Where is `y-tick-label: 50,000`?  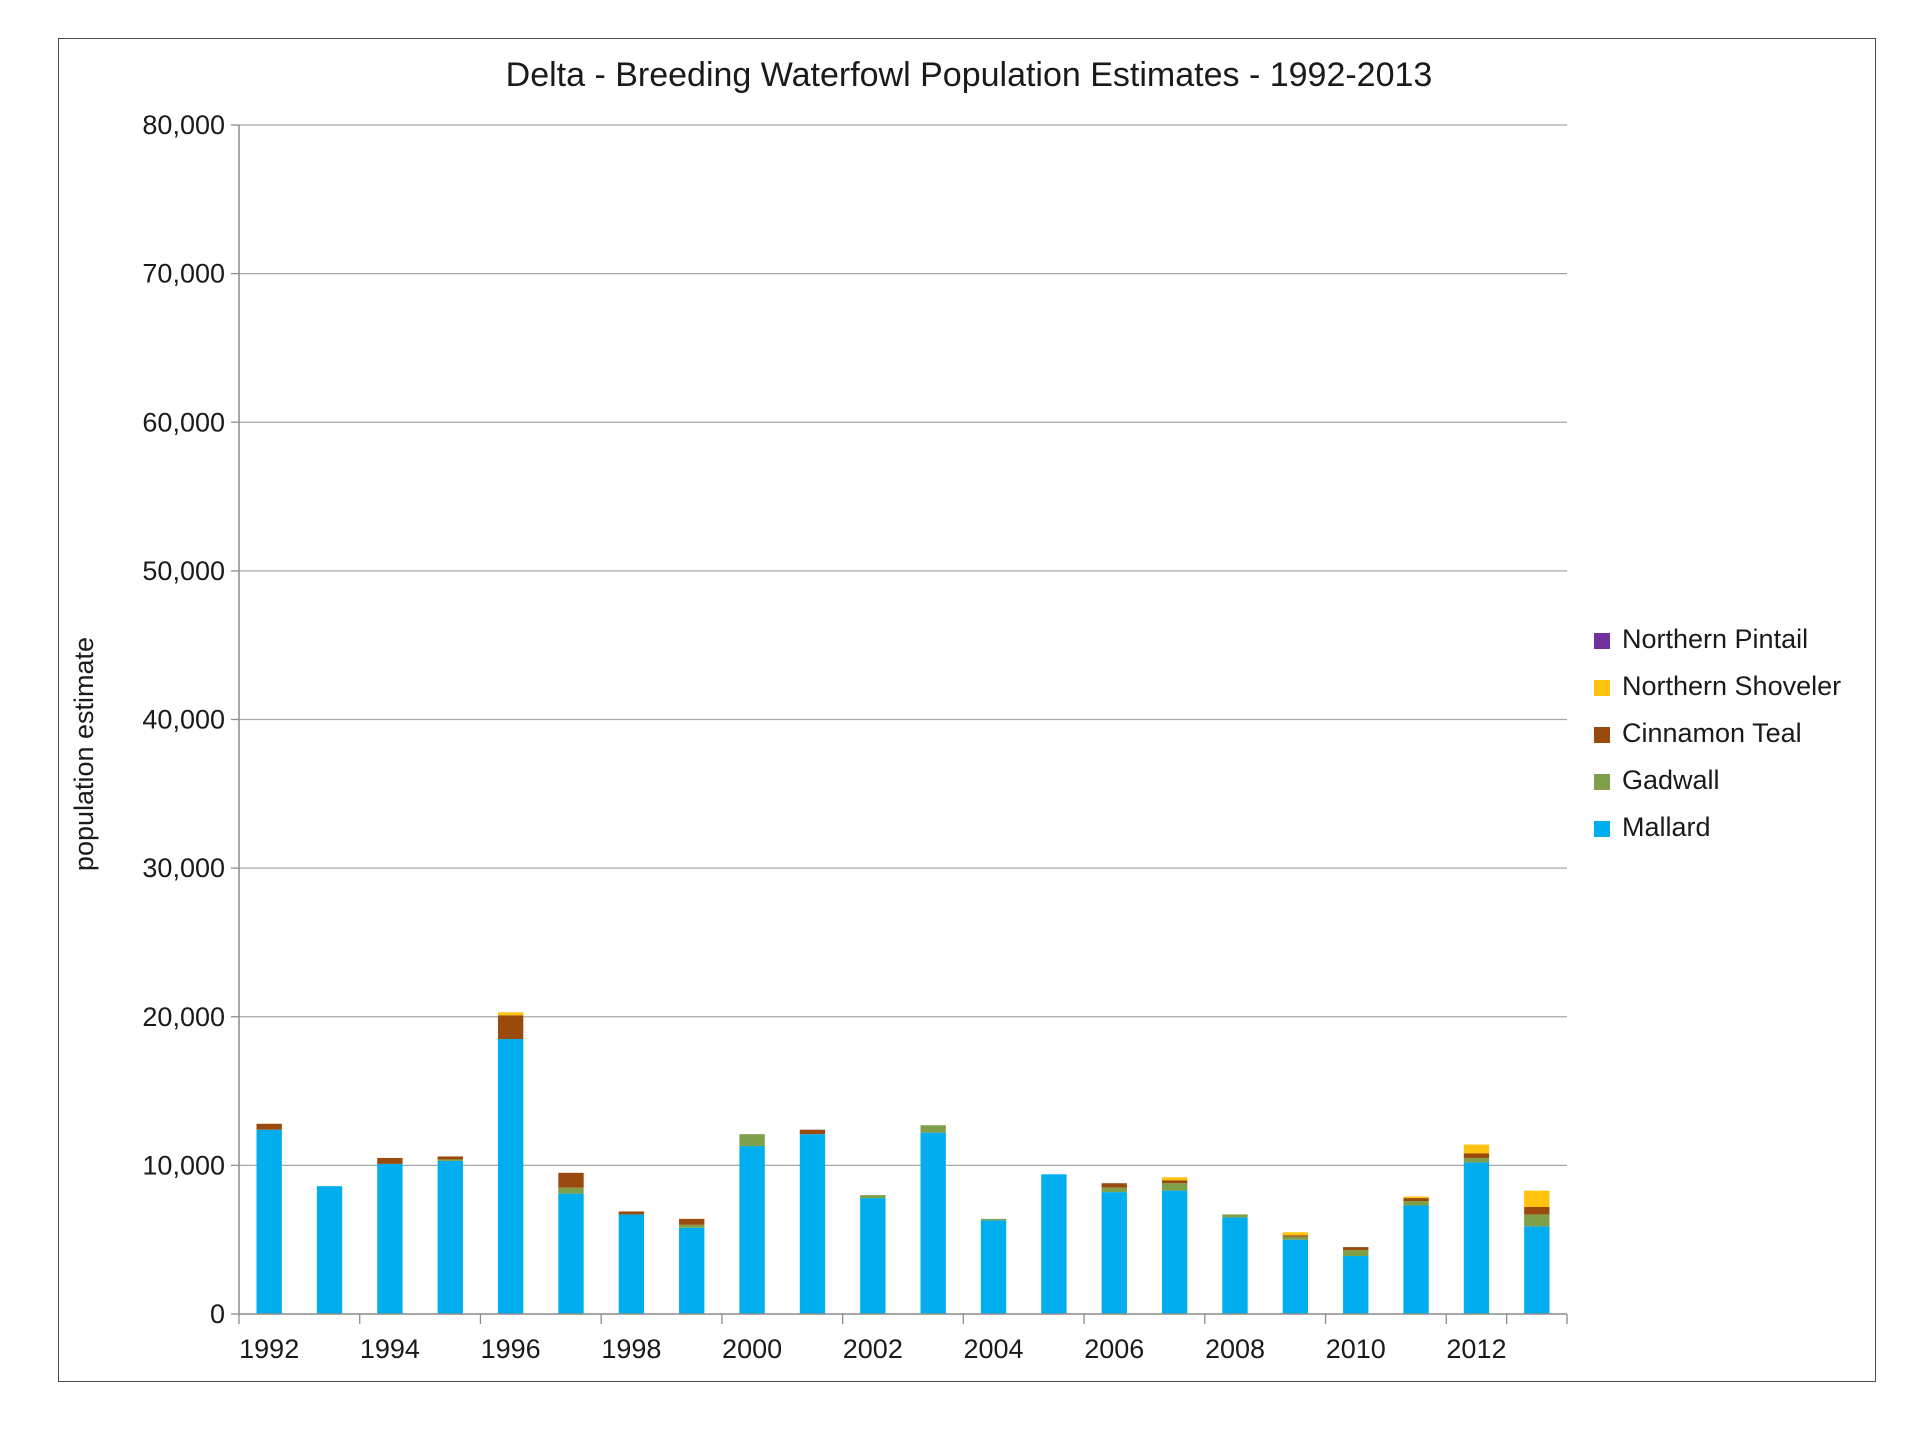
y-tick-label: 50,000 is located at coordinates (183, 571).